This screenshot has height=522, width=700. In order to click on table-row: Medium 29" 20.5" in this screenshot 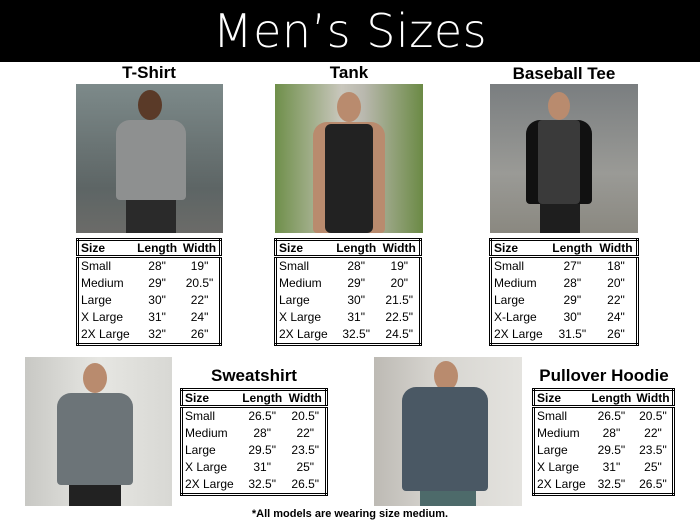, I will do `click(149, 283)`.